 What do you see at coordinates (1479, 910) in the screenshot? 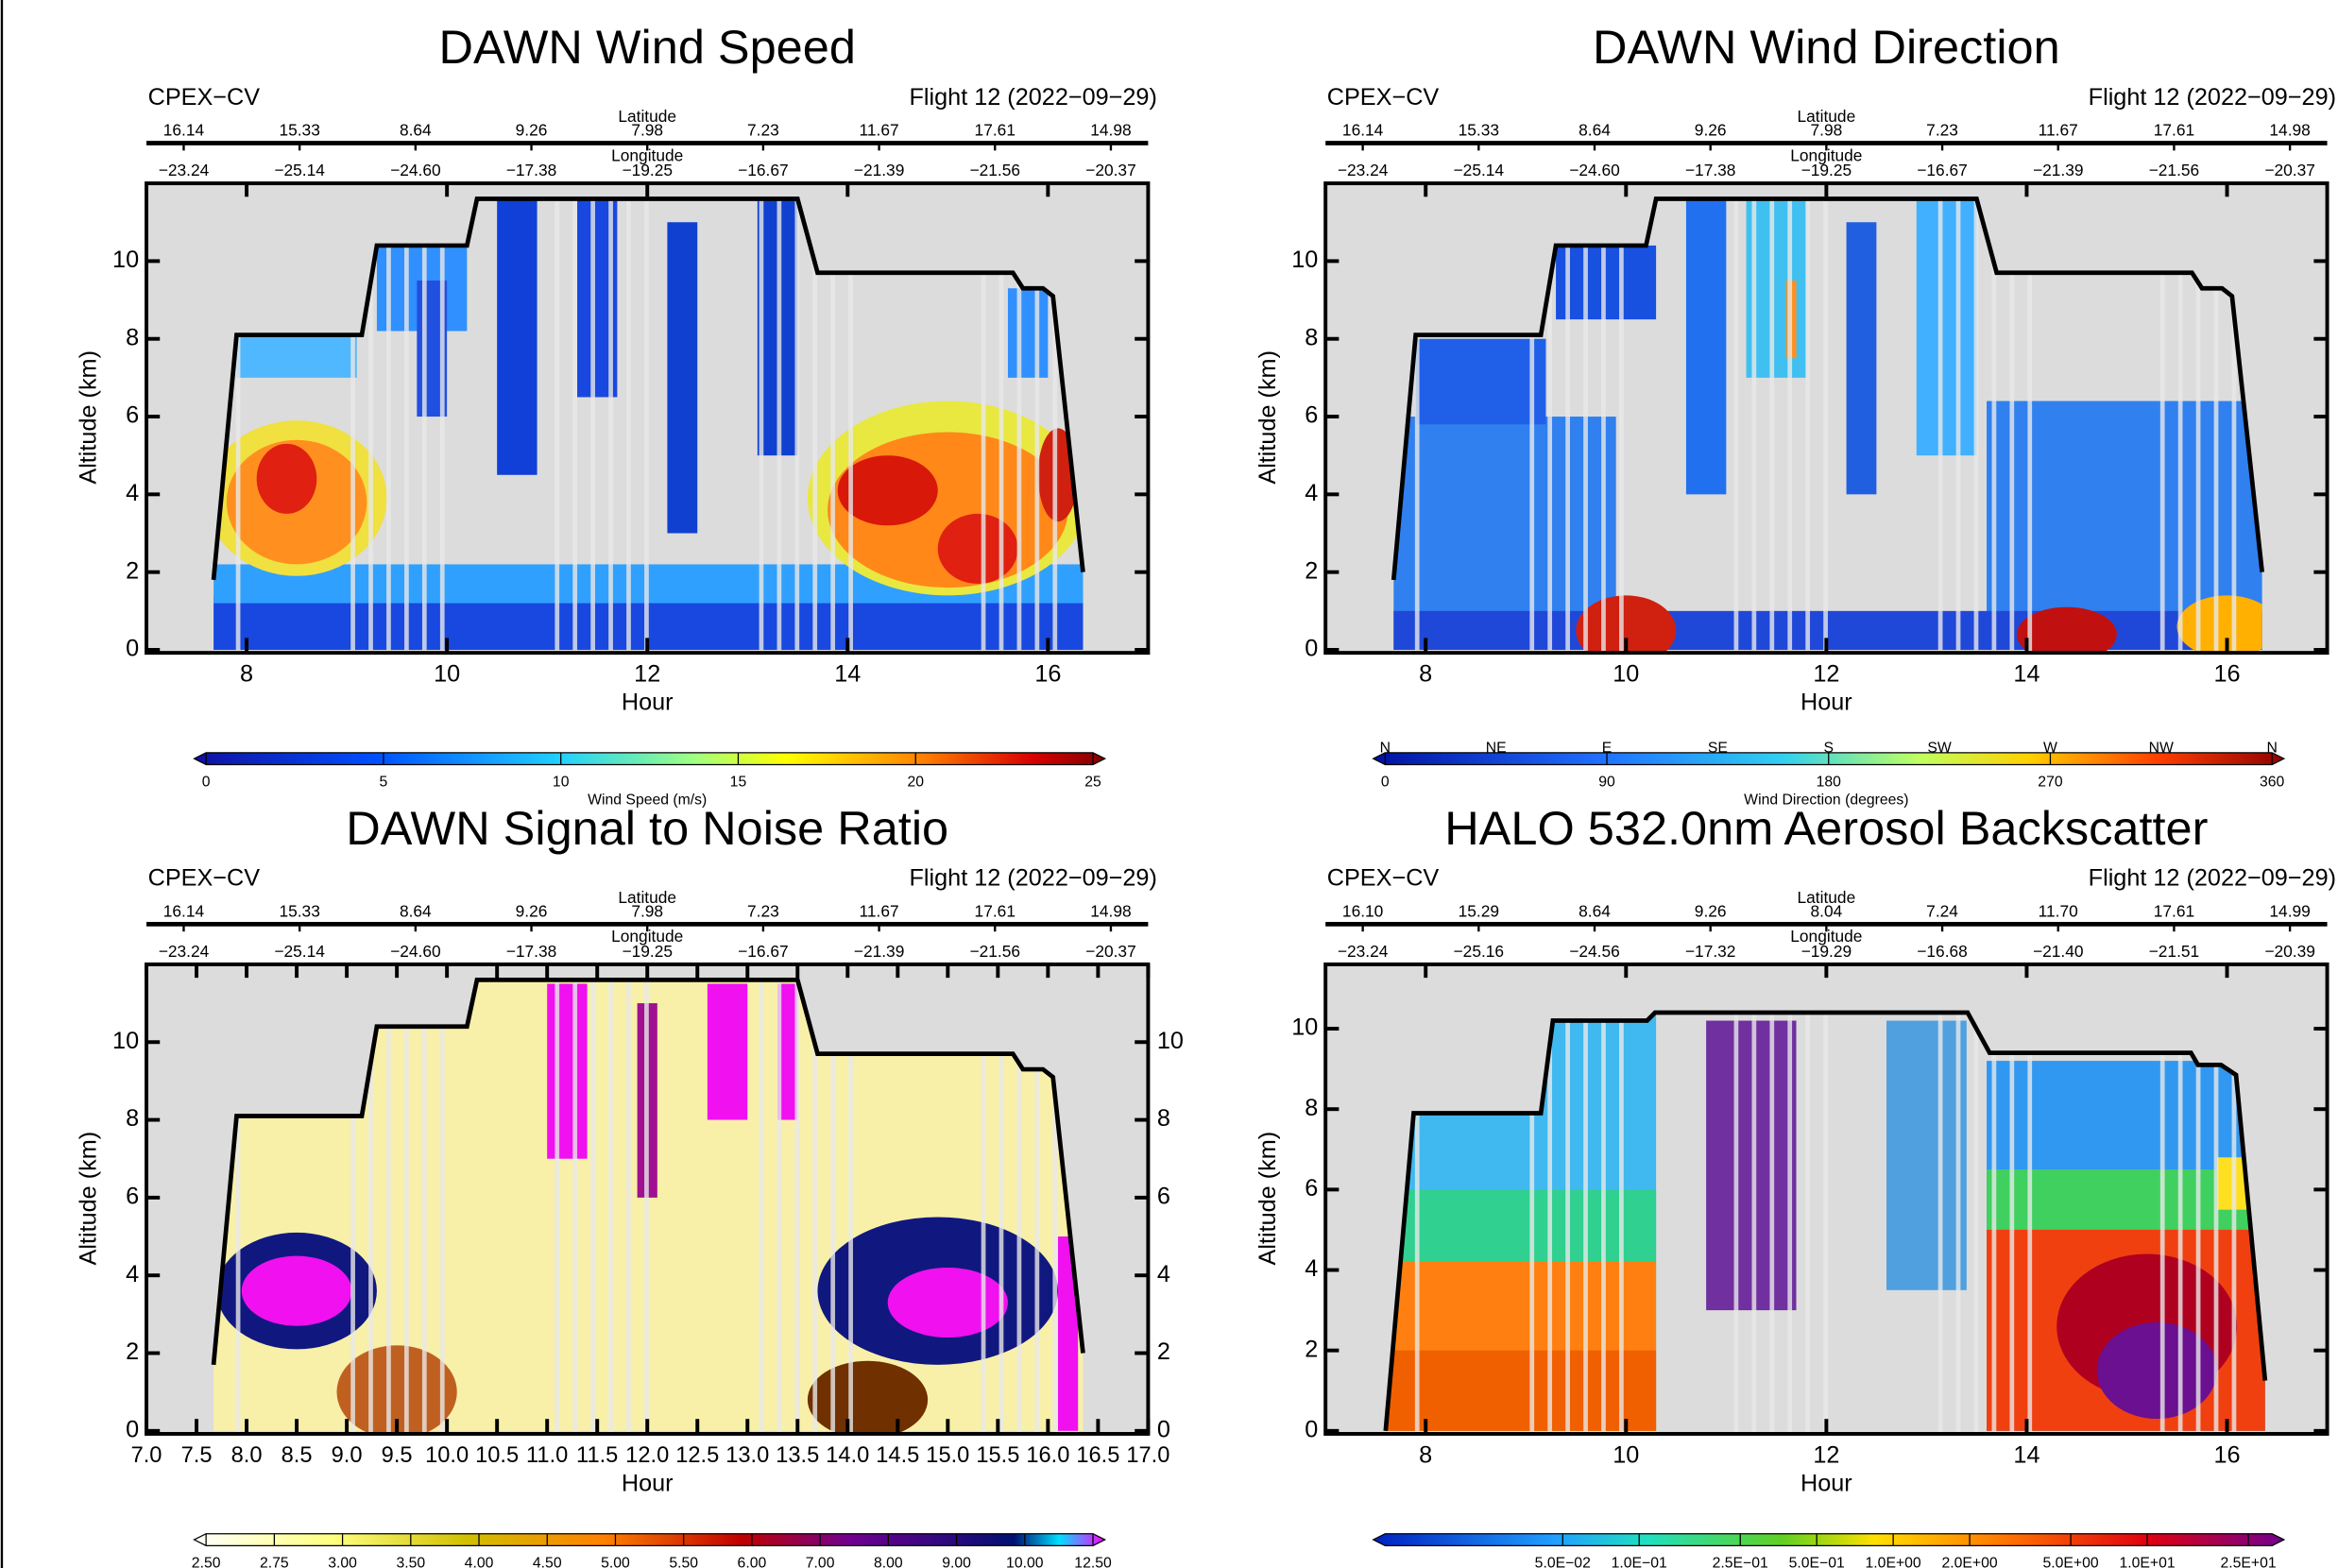
I see `latitude-tick-label: 15.29` at bounding box center [1479, 910].